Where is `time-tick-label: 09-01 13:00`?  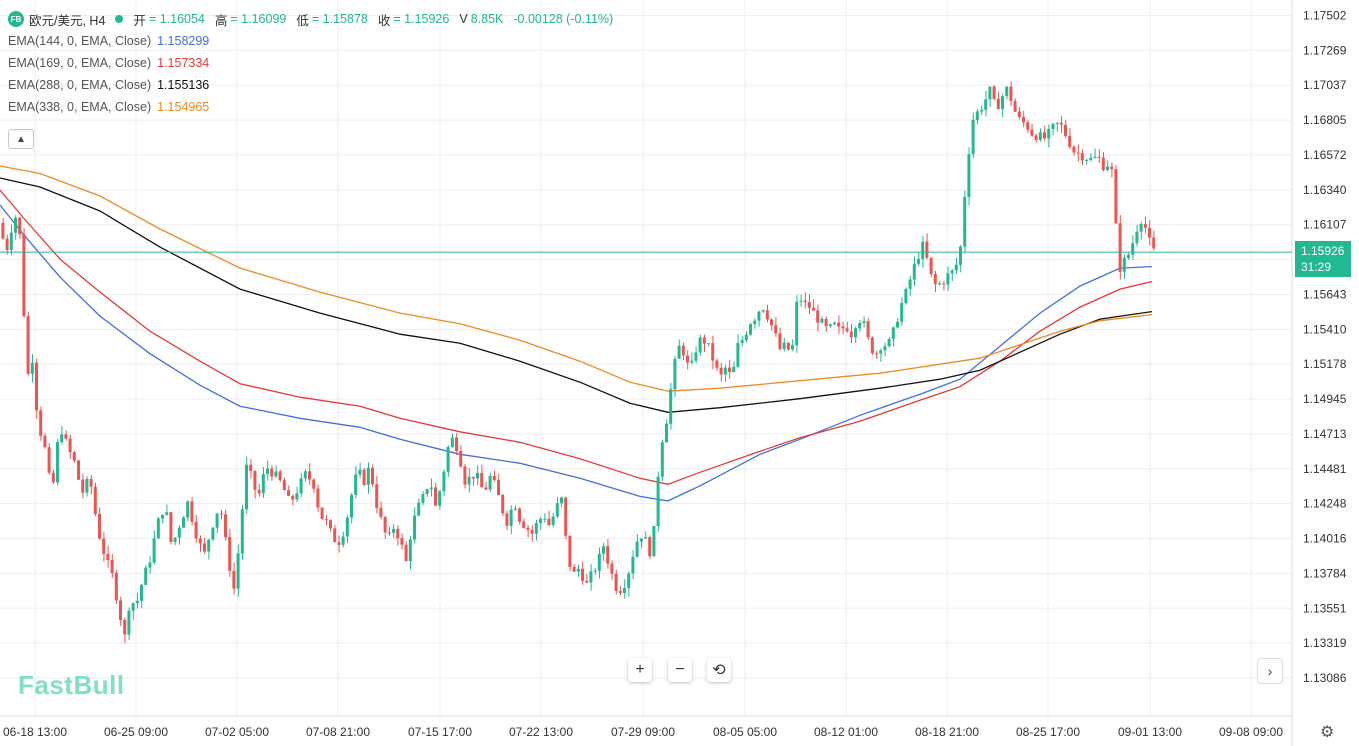 time-tick-label: 09-01 13:00 is located at coordinates (1150, 732).